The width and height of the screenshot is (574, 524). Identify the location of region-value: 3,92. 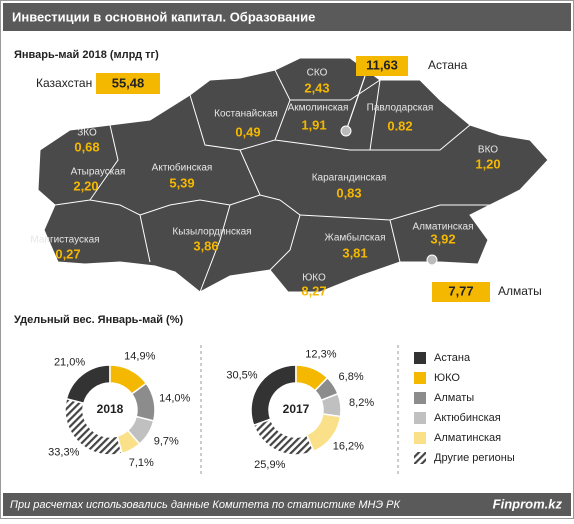
(442, 238).